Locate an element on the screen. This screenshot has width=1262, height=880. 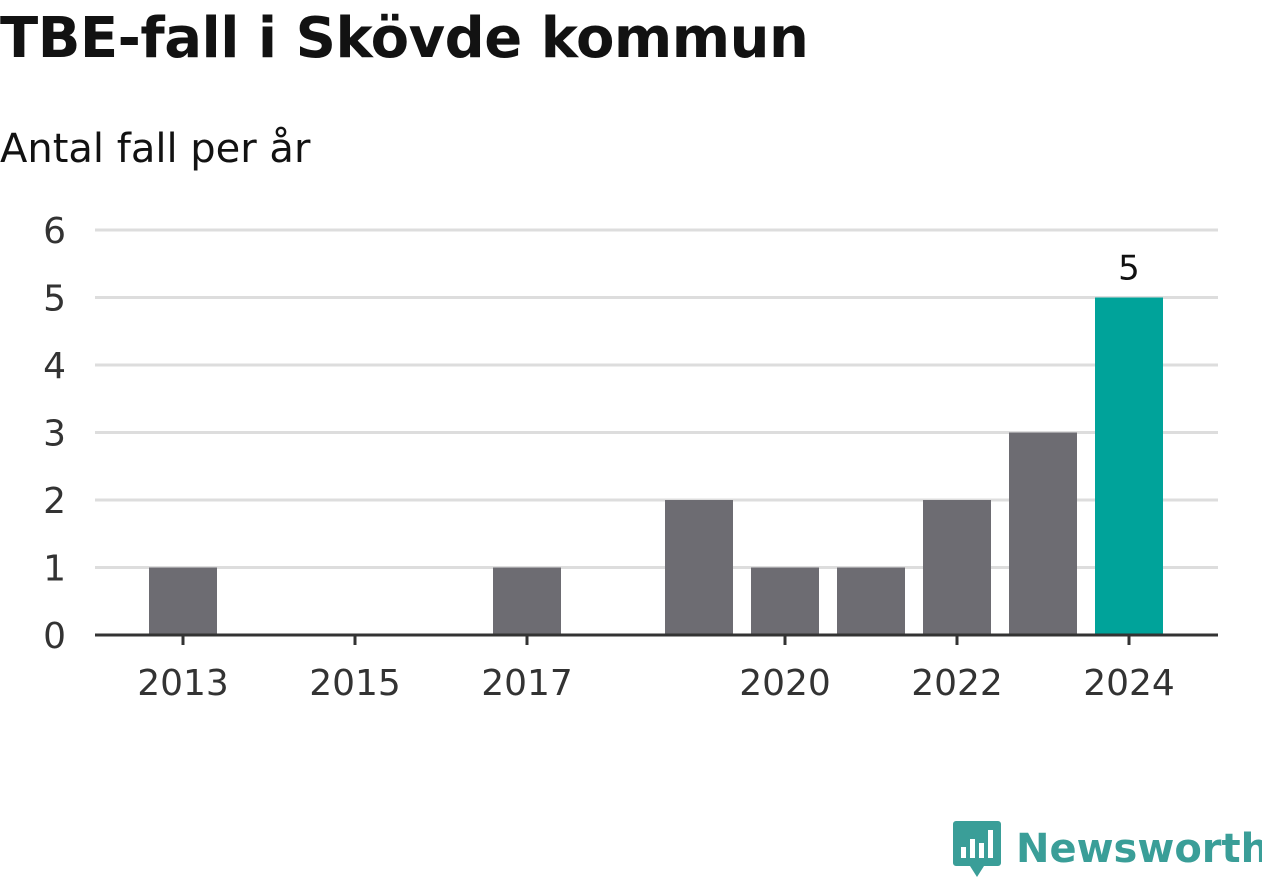
x-tick-label: 2013 is located at coordinates (183, 683).